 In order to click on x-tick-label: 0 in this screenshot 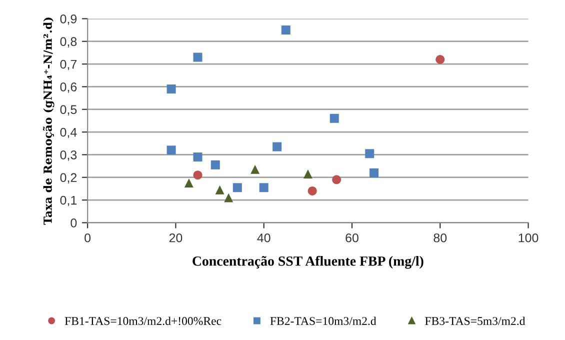, I will do `click(87, 237)`.